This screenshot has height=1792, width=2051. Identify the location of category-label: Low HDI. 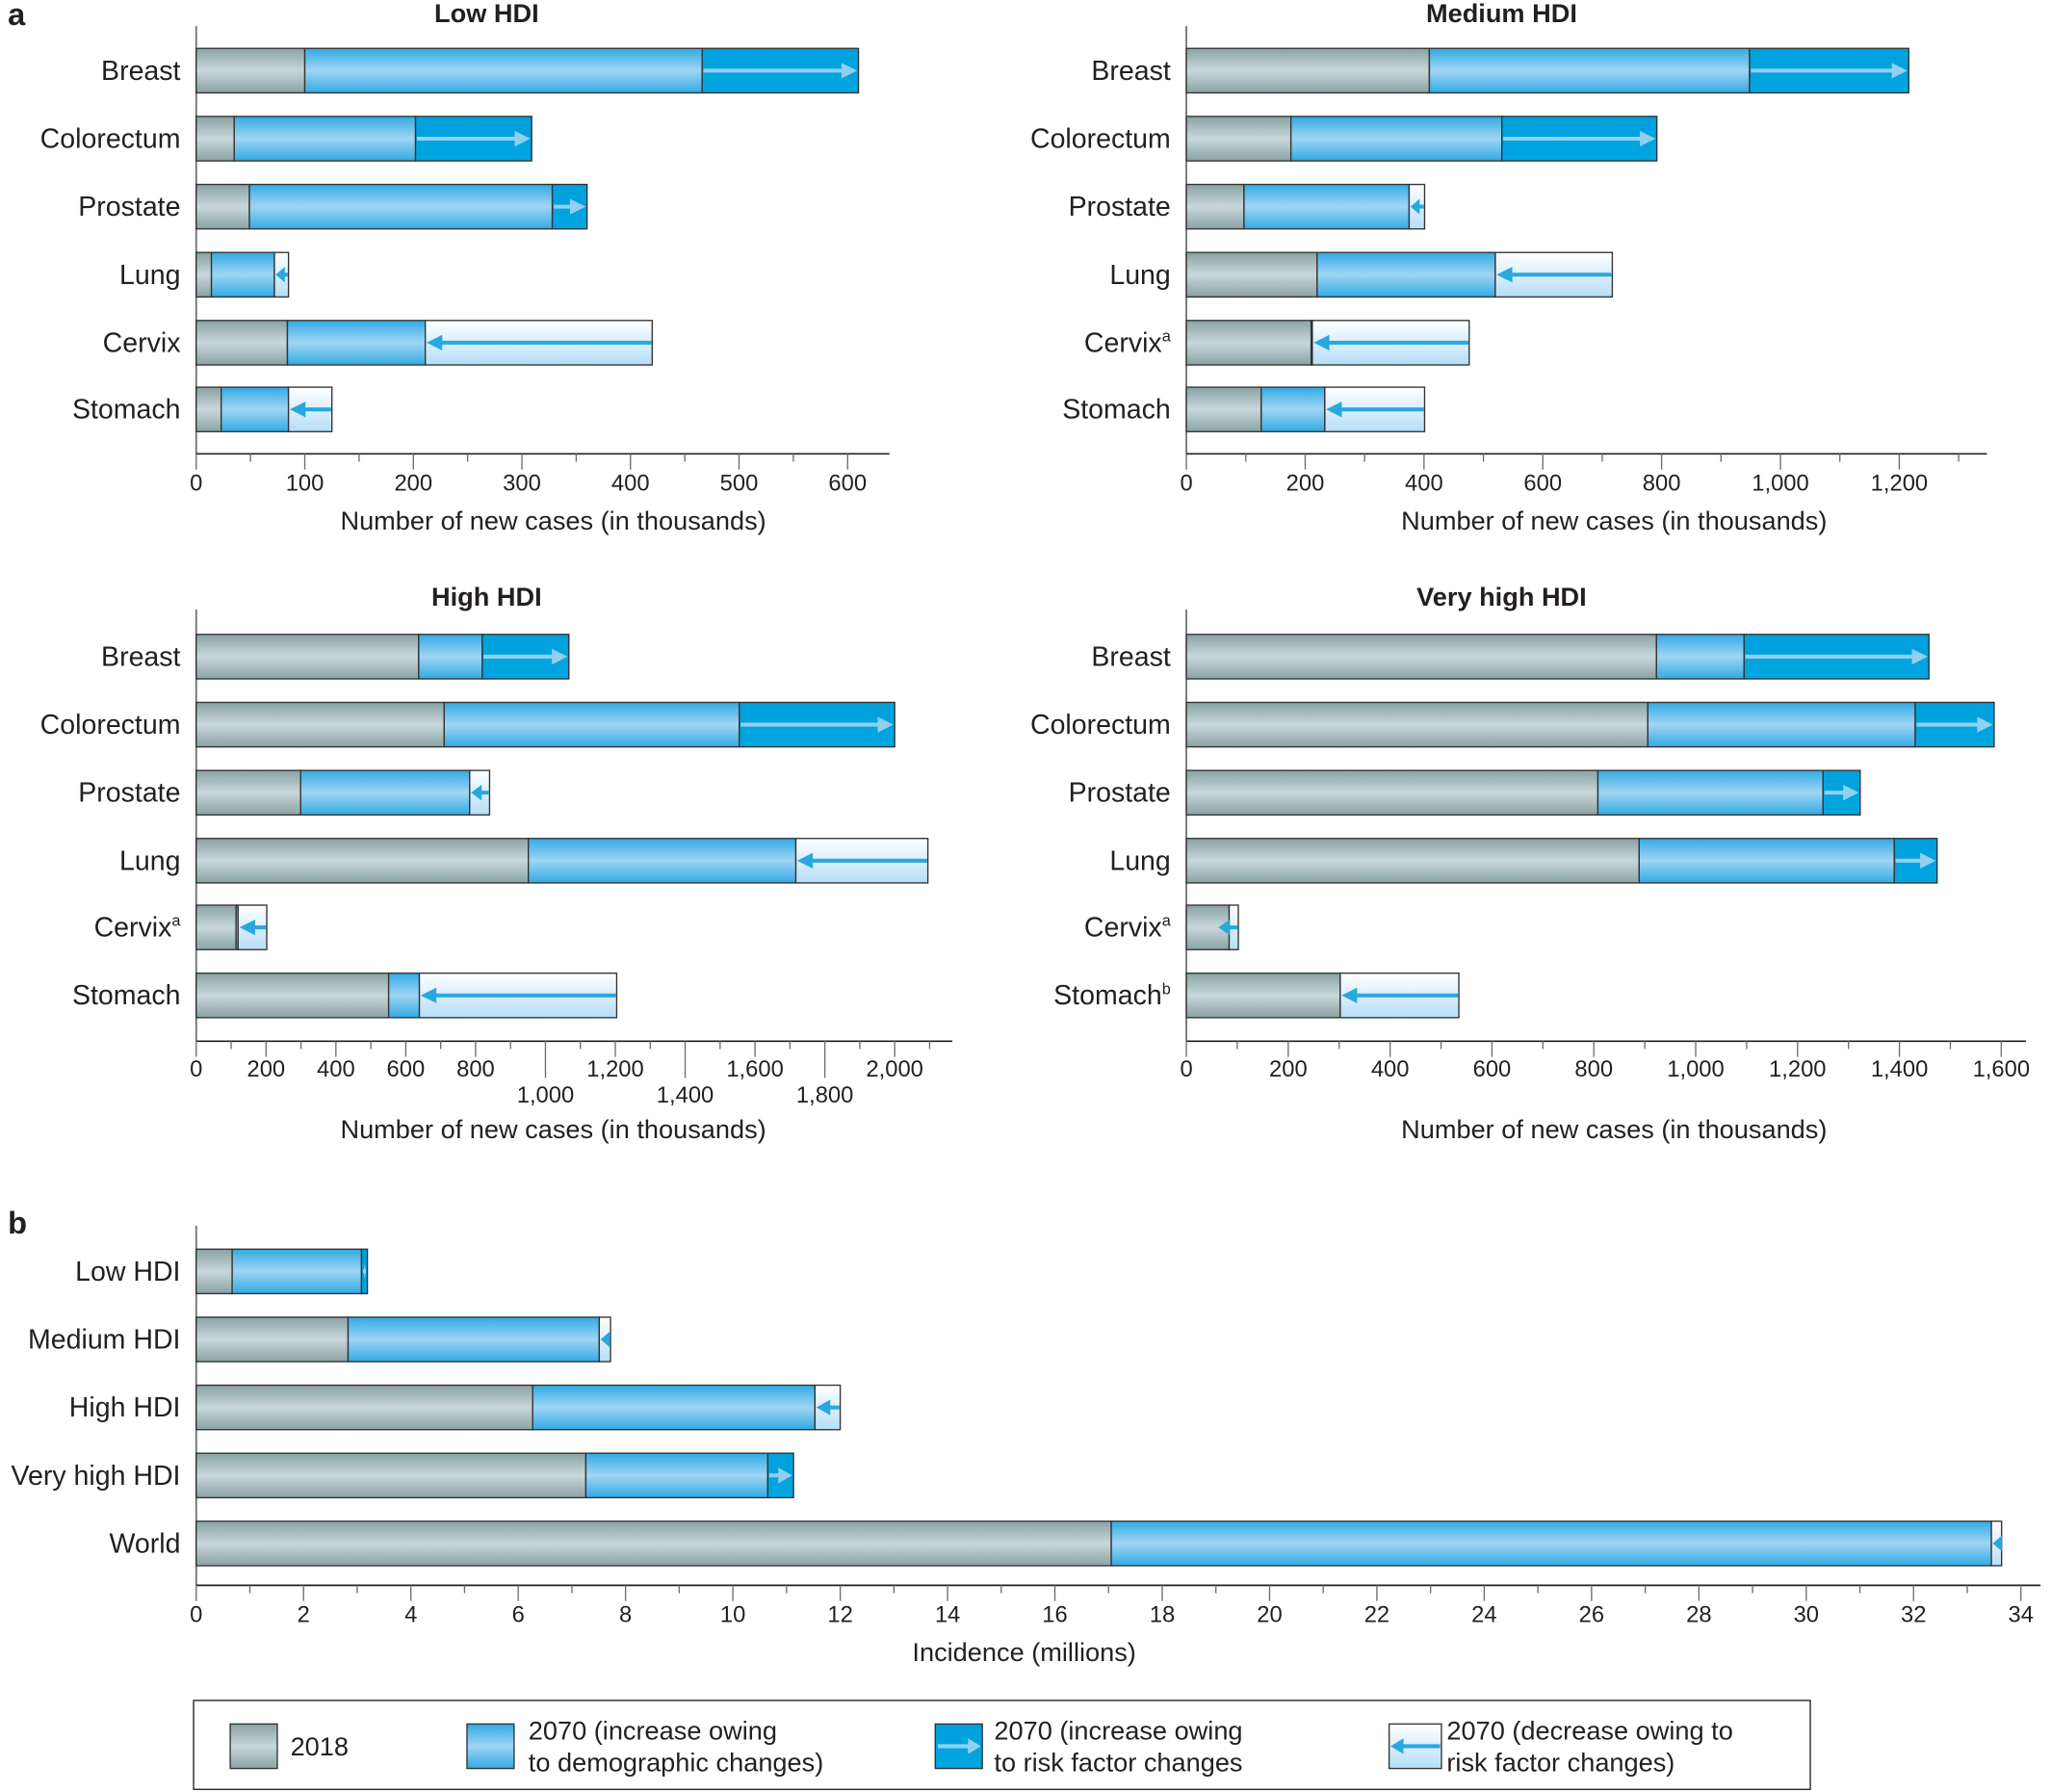
(128, 1272).